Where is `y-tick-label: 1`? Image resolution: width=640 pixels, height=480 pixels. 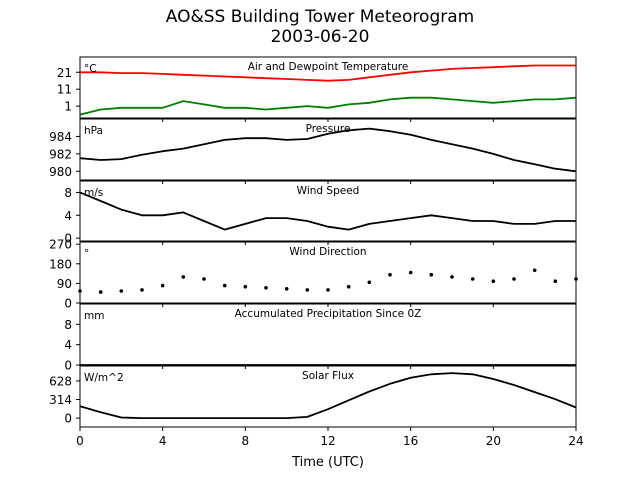
y-tick-label: 1 is located at coordinates (68, 107).